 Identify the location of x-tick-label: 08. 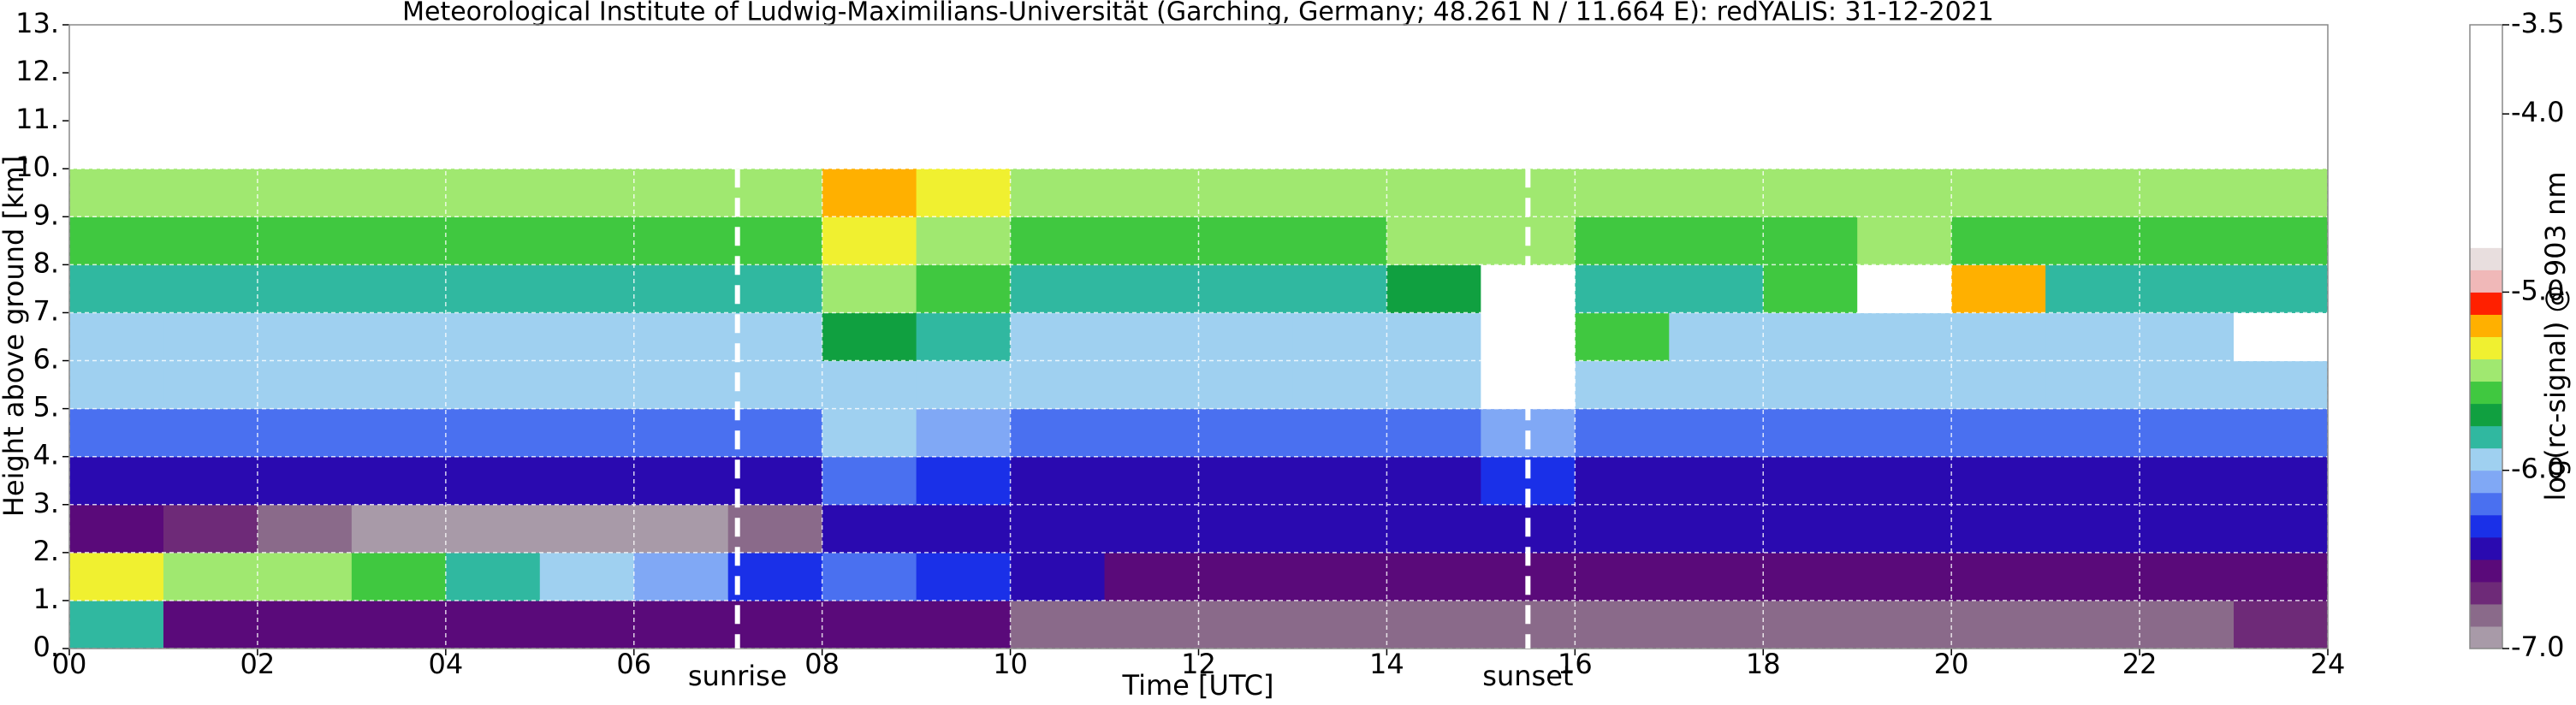
(822, 664).